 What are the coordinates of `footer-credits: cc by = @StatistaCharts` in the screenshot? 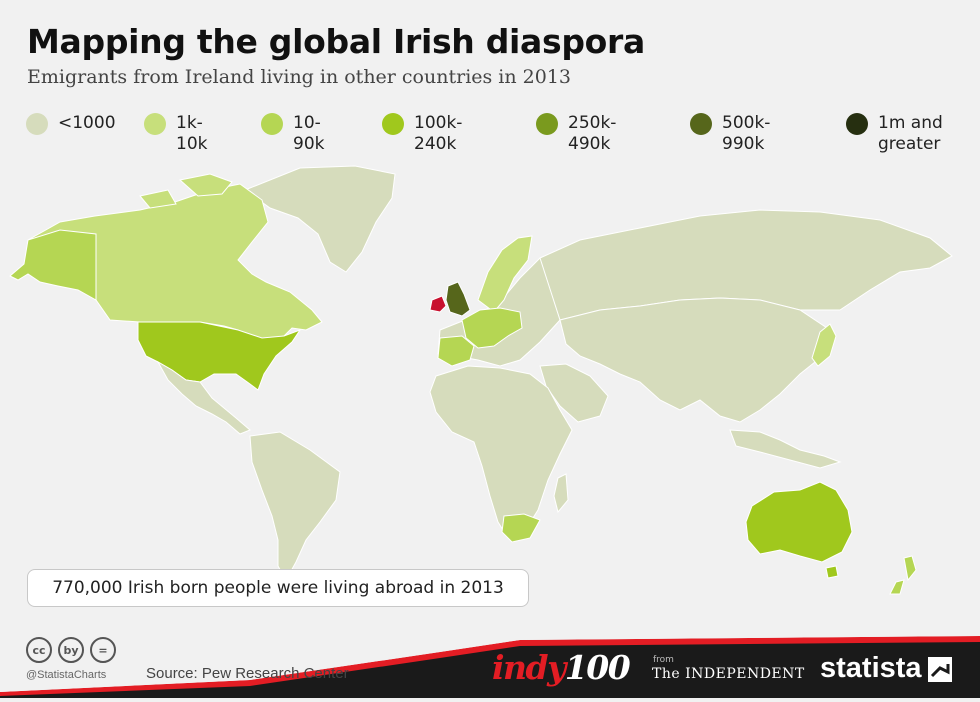 It's located at (71, 659).